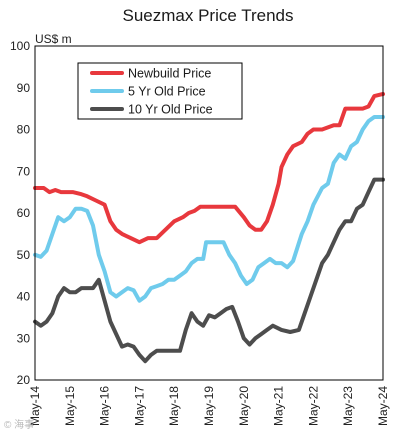 This screenshot has width=403, height=433. Describe the element at coordinates (279, 406) in the screenshot. I see `x-tick-label: May-21` at that location.